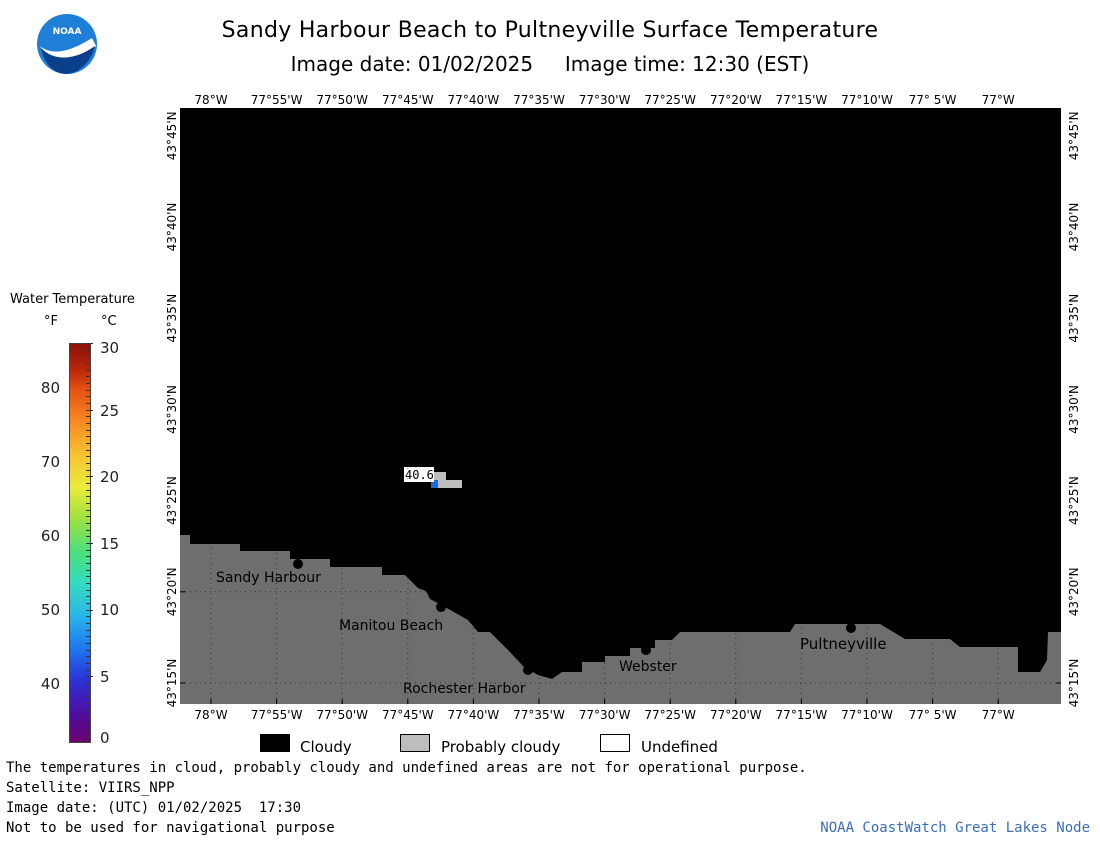 The image size is (1100, 844). Describe the element at coordinates (268, 578) in the screenshot. I see `place-label-sandy-harbour: Sandy Harbour` at that location.